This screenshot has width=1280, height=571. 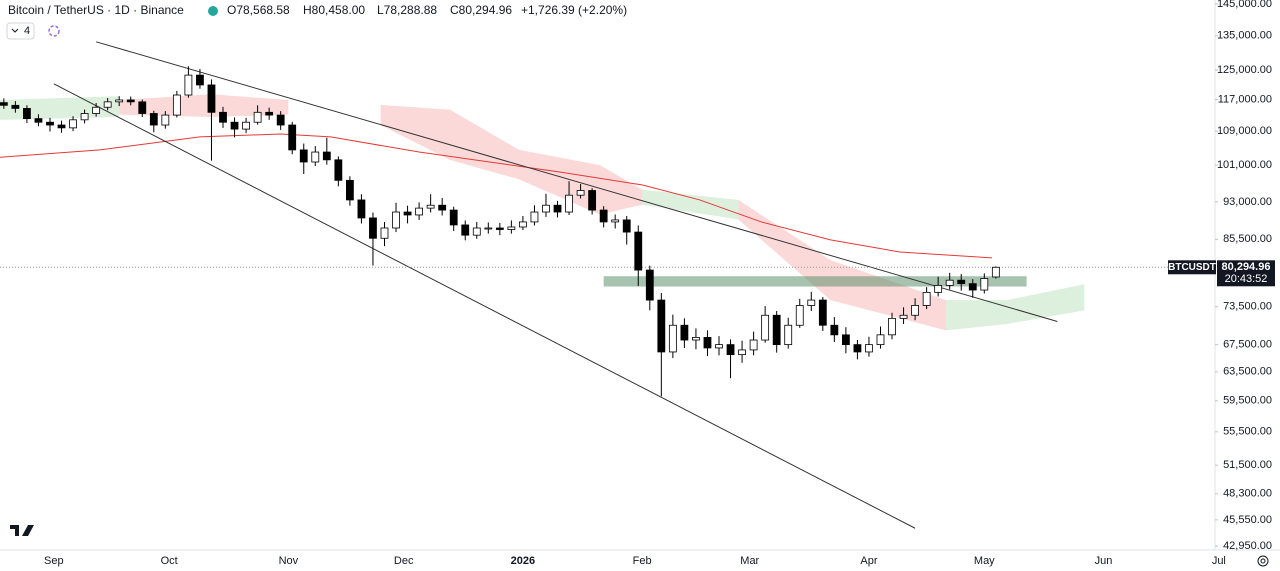 I want to click on y-tick-label: 63,500.00, so click(x=1247, y=372).